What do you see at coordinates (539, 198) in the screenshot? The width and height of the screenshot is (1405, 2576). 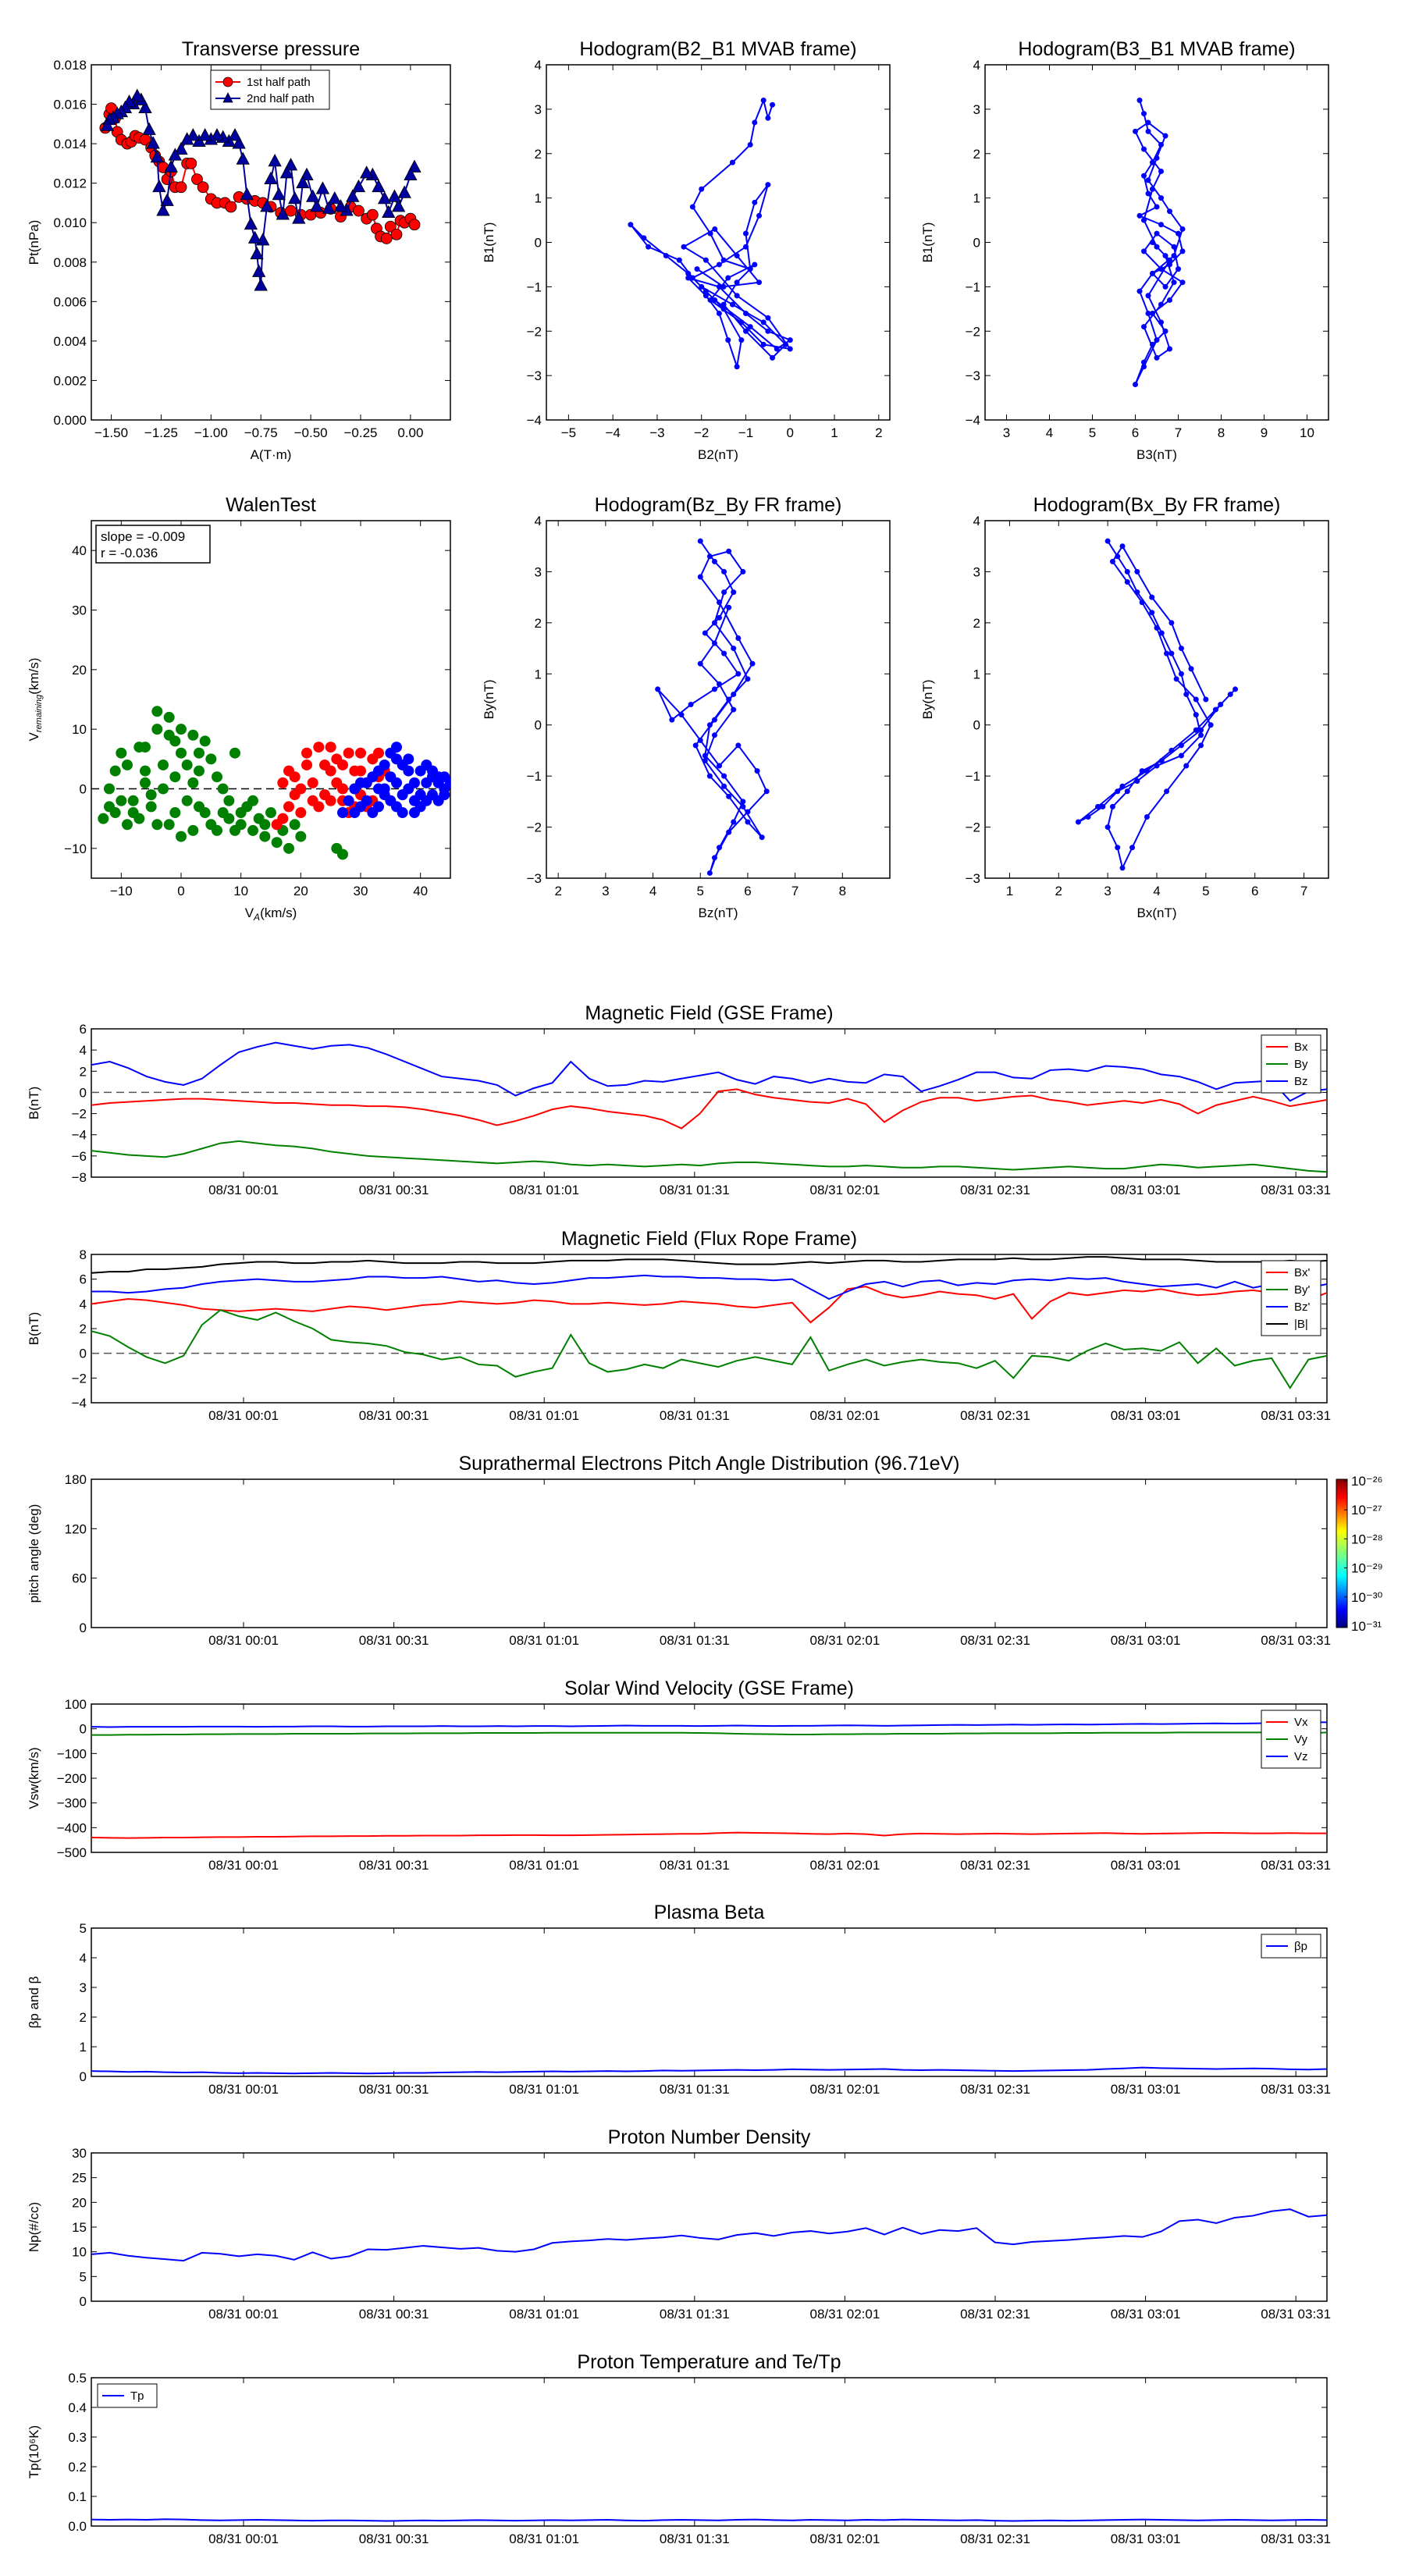 I see `h1-ytick-label: 1` at bounding box center [539, 198].